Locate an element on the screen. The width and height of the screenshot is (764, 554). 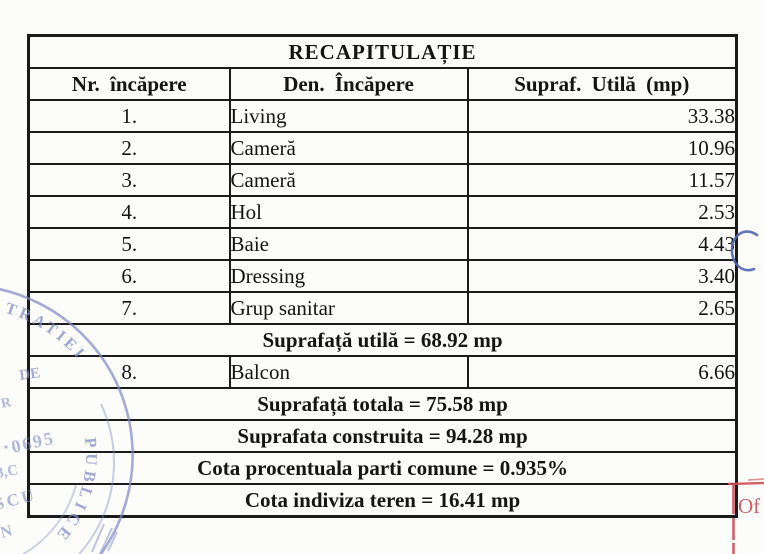
cell-den: Balcon is located at coordinates (348, 372).